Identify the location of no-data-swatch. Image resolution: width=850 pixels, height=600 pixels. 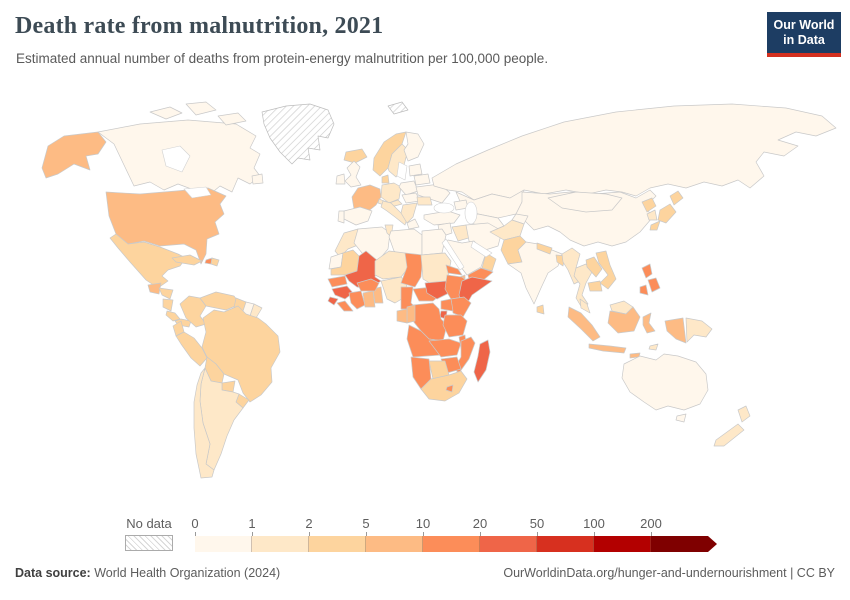
(149, 543).